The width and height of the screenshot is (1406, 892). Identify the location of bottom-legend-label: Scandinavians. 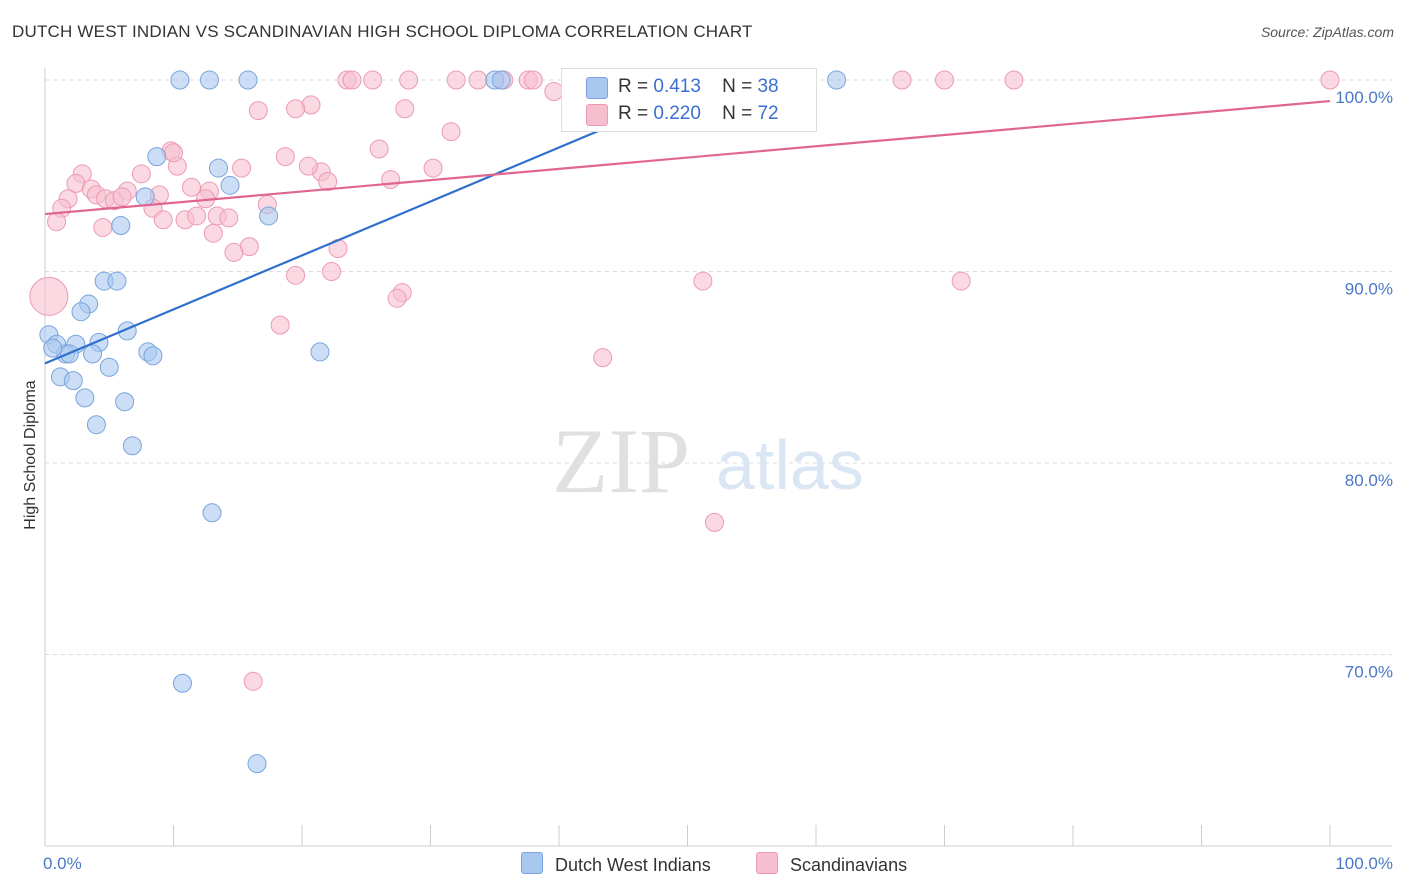
(849, 865).